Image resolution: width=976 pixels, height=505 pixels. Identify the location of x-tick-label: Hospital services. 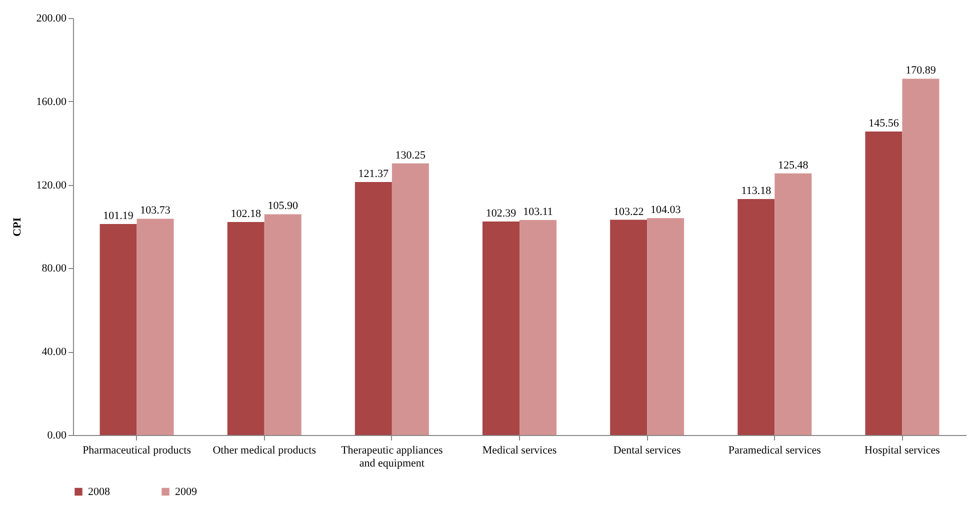
(902, 450).